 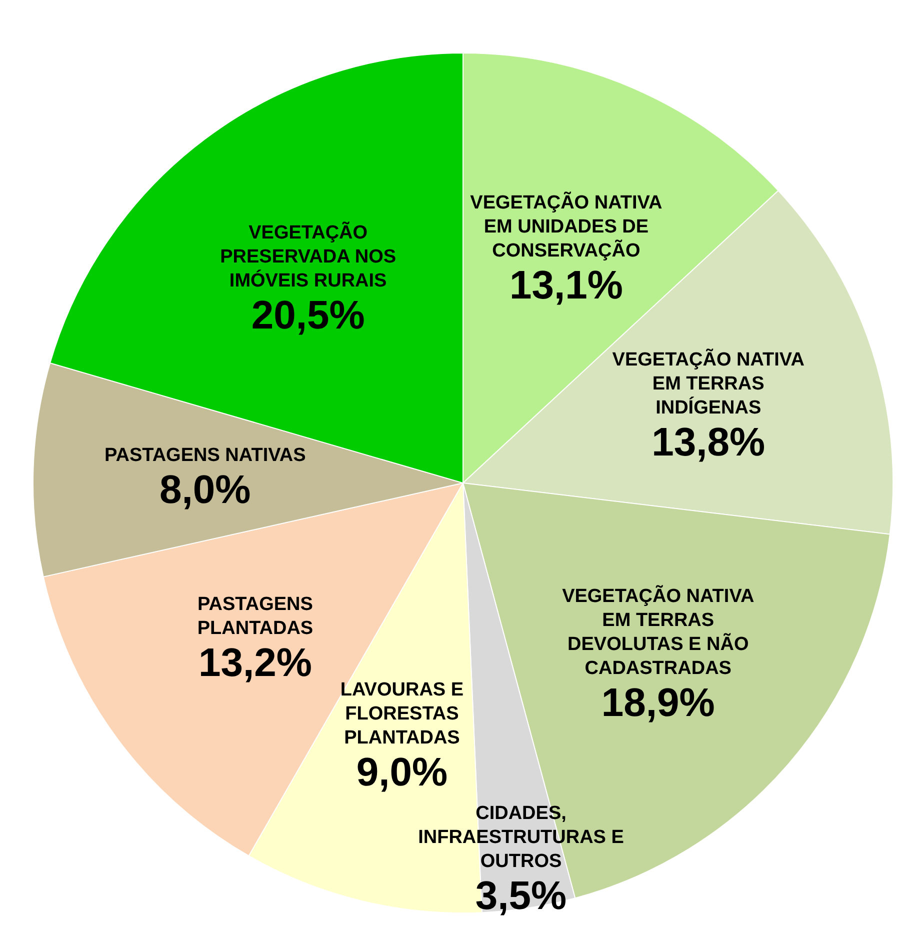 What do you see at coordinates (205, 490) in the screenshot?
I see `data-label: 8,0%` at bounding box center [205, 490].